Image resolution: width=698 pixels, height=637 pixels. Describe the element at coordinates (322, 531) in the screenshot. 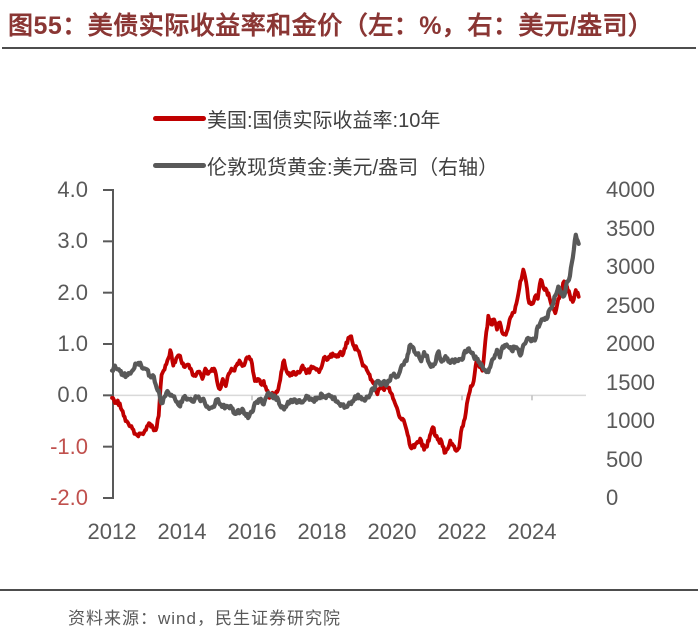

I see `x-axis-tick-label: 2018` at that location.